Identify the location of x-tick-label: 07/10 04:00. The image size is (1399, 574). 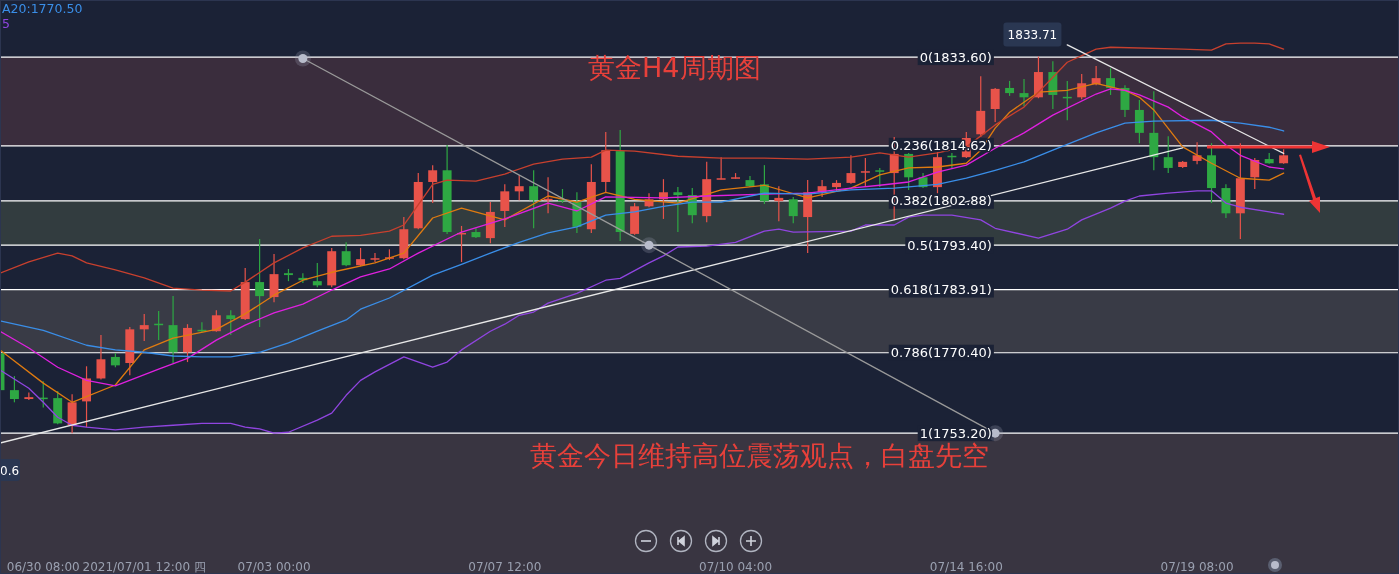
(736, 567).